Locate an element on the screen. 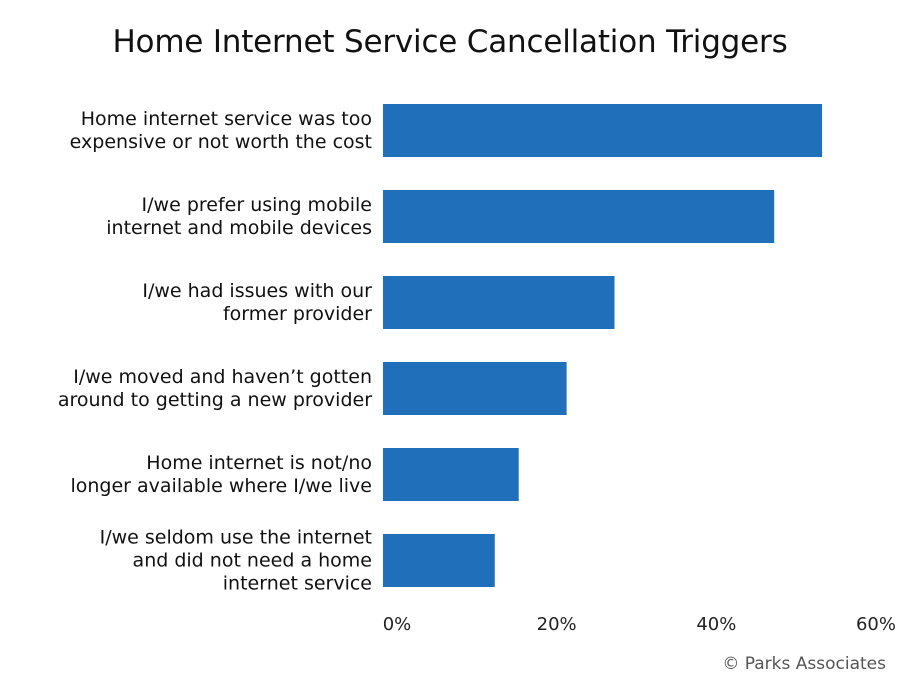 This screenshot has width=900, height=686. category-label-line: Home internet is not/no is located at coordinates (259, 463).